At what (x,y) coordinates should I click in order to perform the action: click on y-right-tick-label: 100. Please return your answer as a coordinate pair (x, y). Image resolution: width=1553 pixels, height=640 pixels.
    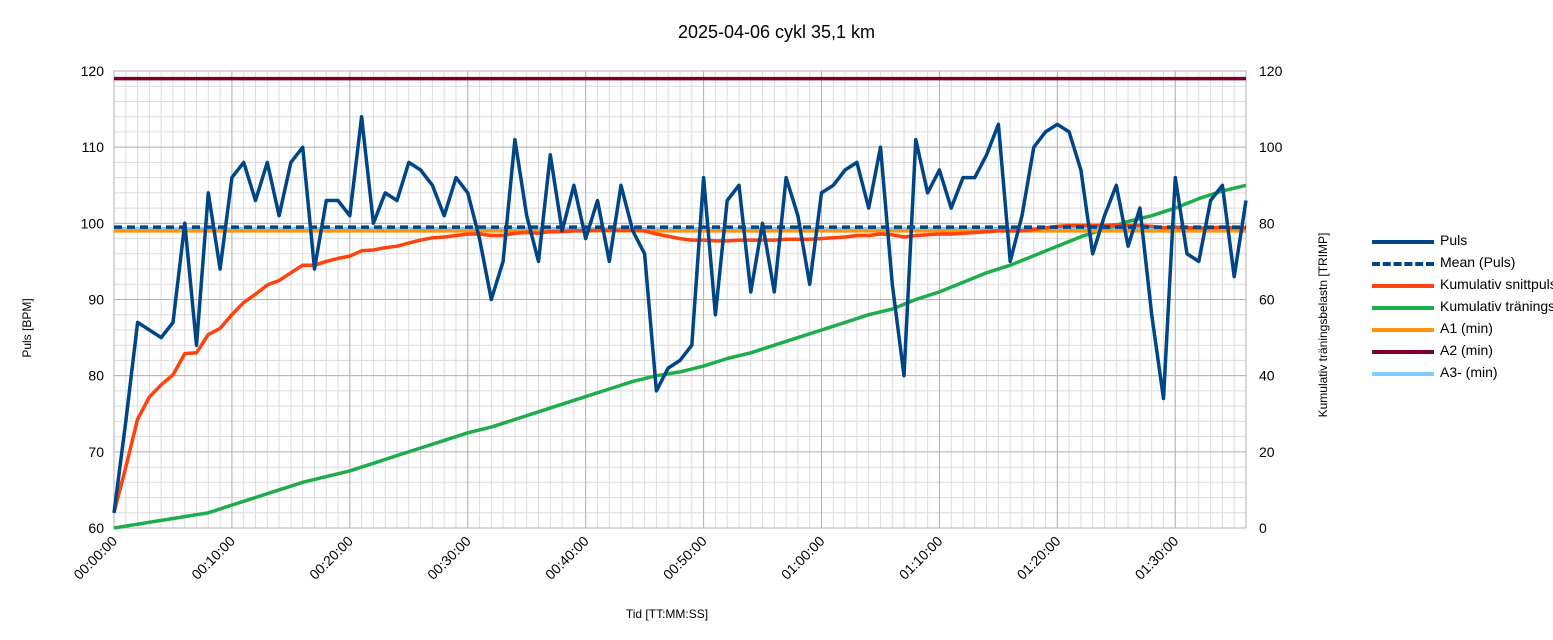
    Looking at the image, I should click on (1271, 147).